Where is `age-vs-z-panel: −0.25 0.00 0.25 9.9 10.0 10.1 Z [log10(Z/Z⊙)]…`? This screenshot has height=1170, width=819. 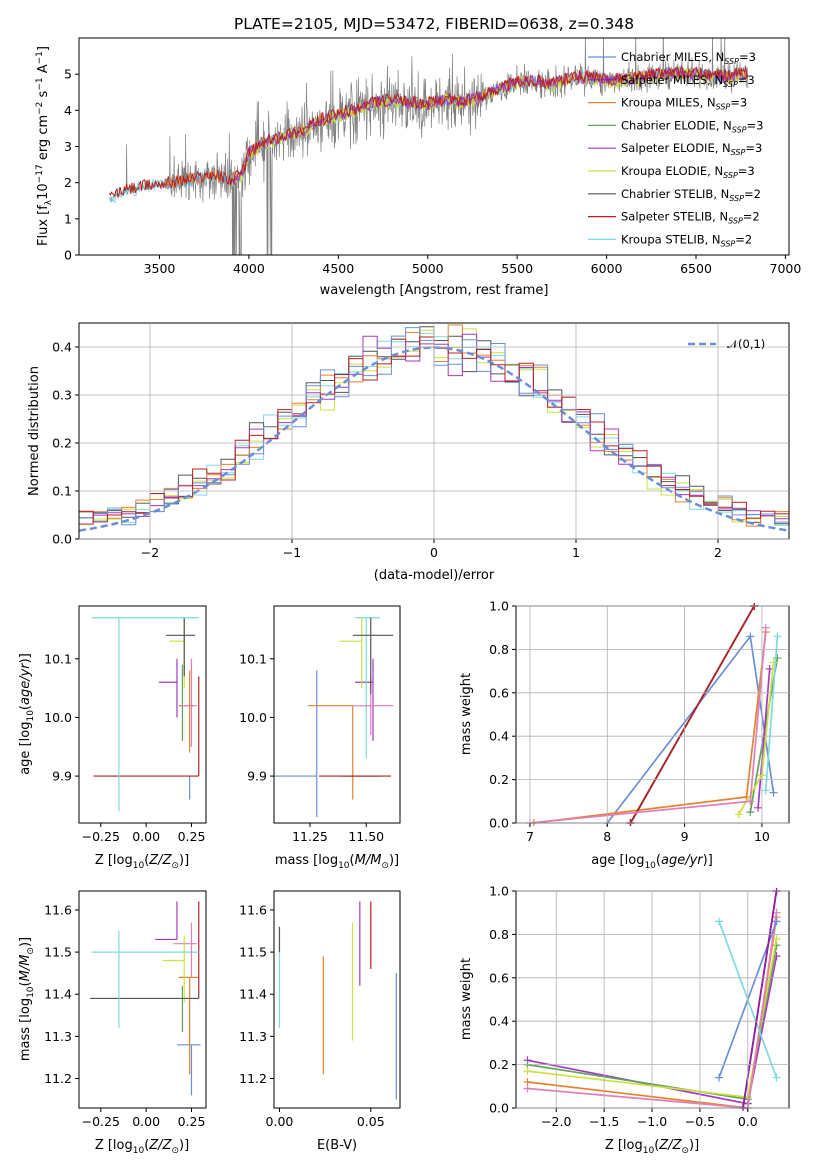
age-vs-z-panel: −0.25 0.00 0.25 9.9 10.0 10.1 Z [log10(Z/Z⊙)]… is located at coordinates (112, 738).